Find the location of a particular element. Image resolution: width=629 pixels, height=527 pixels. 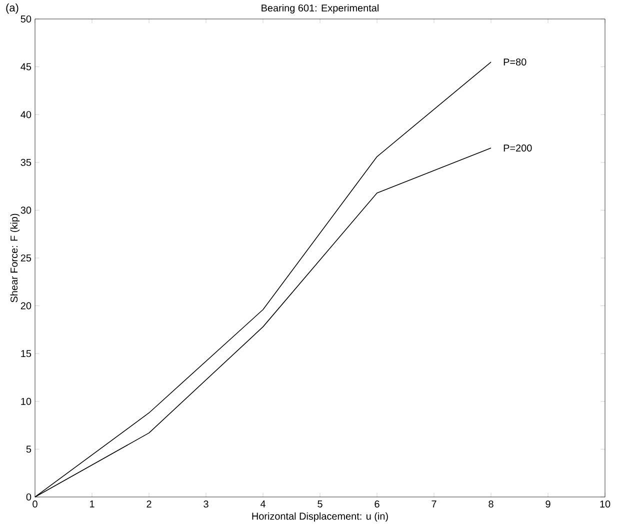

series-label: P=200 is located at coordinates (518, 148).